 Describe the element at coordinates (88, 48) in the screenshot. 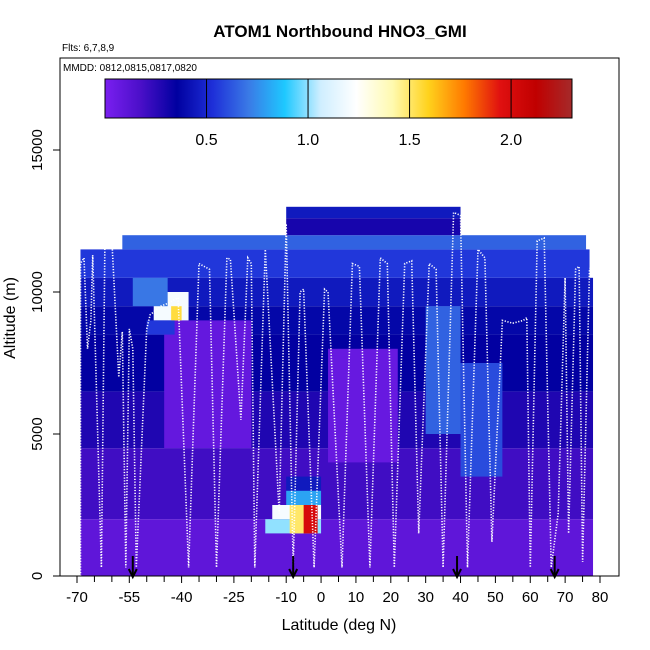

I see `chart-subtitle-flights: Flts: 6,7,8,9` at that location.